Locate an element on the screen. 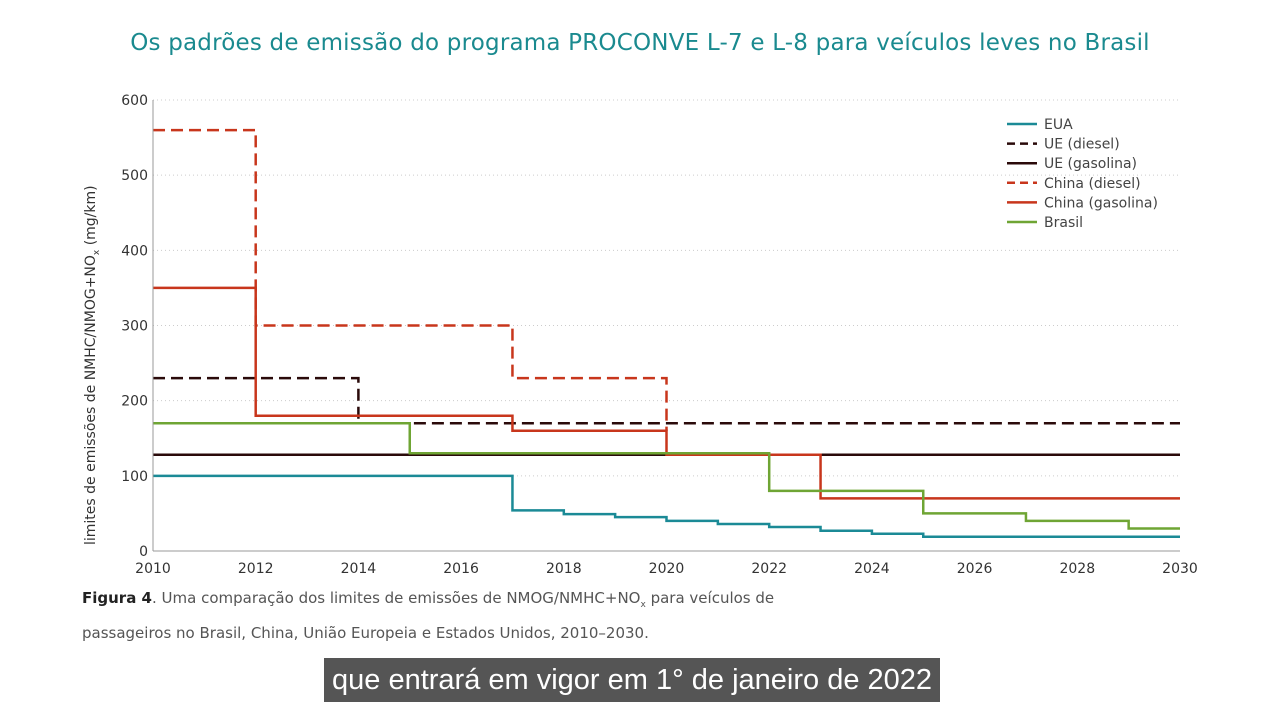  legend-label: EUA is located at coordinates (1058, 125).